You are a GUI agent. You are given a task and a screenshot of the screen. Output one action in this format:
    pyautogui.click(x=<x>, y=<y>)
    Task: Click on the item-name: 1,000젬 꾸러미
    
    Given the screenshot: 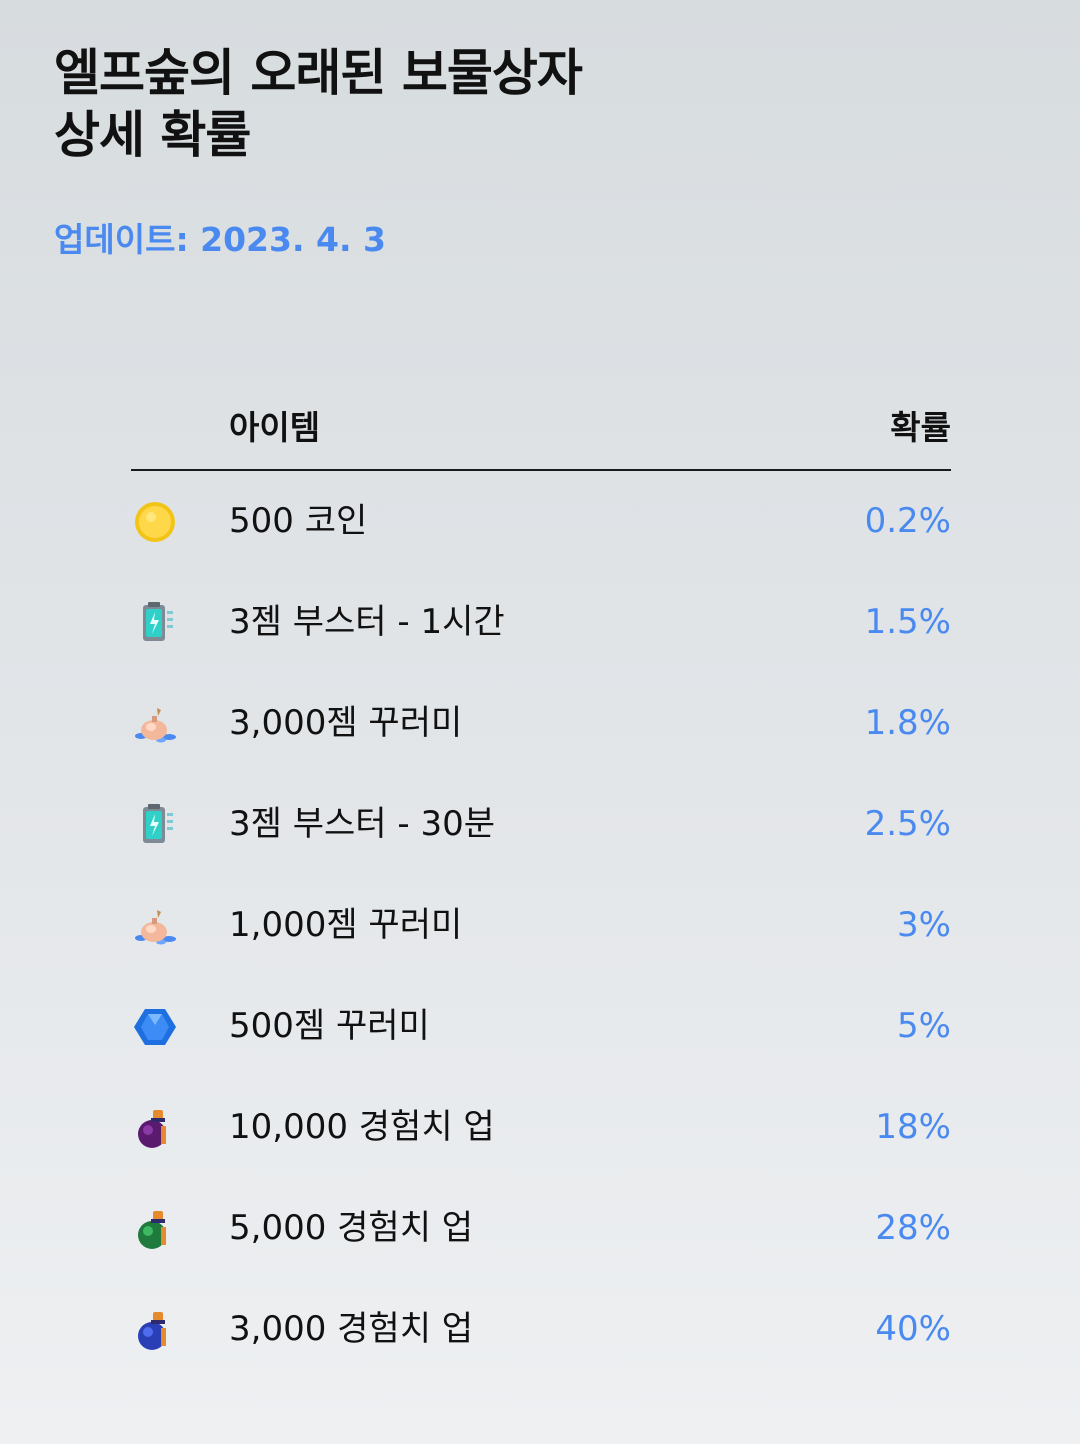 What is the action you would take?
    pyautogui.click(x=346, y=925)
    